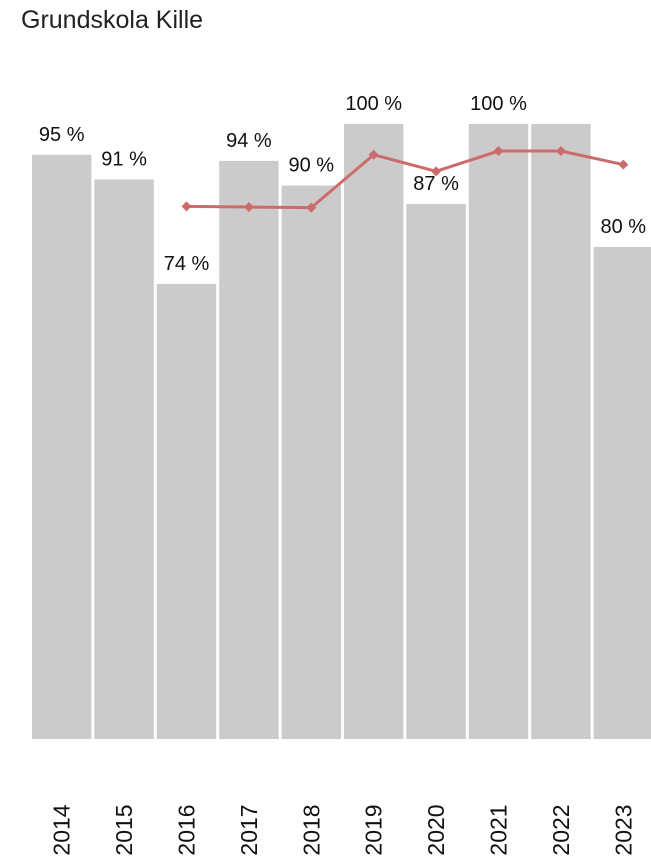 The height and width of the screenshot is (863, 651). I want to click on x-tick-2018: 2018, so click(311, 829).